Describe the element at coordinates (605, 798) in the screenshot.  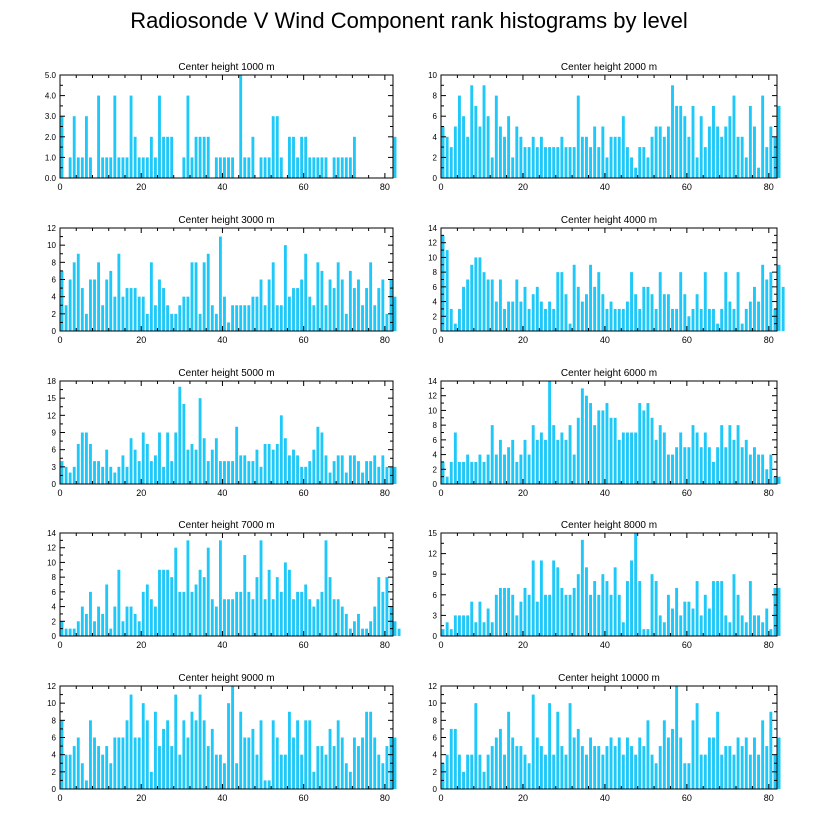
I see `x-tick-label: 40` at that location.